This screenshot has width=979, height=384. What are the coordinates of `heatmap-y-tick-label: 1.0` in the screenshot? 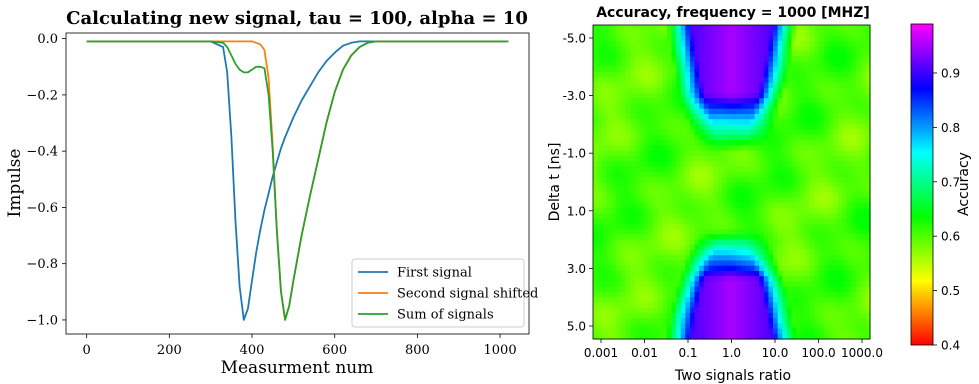 It's located at (576, 211).